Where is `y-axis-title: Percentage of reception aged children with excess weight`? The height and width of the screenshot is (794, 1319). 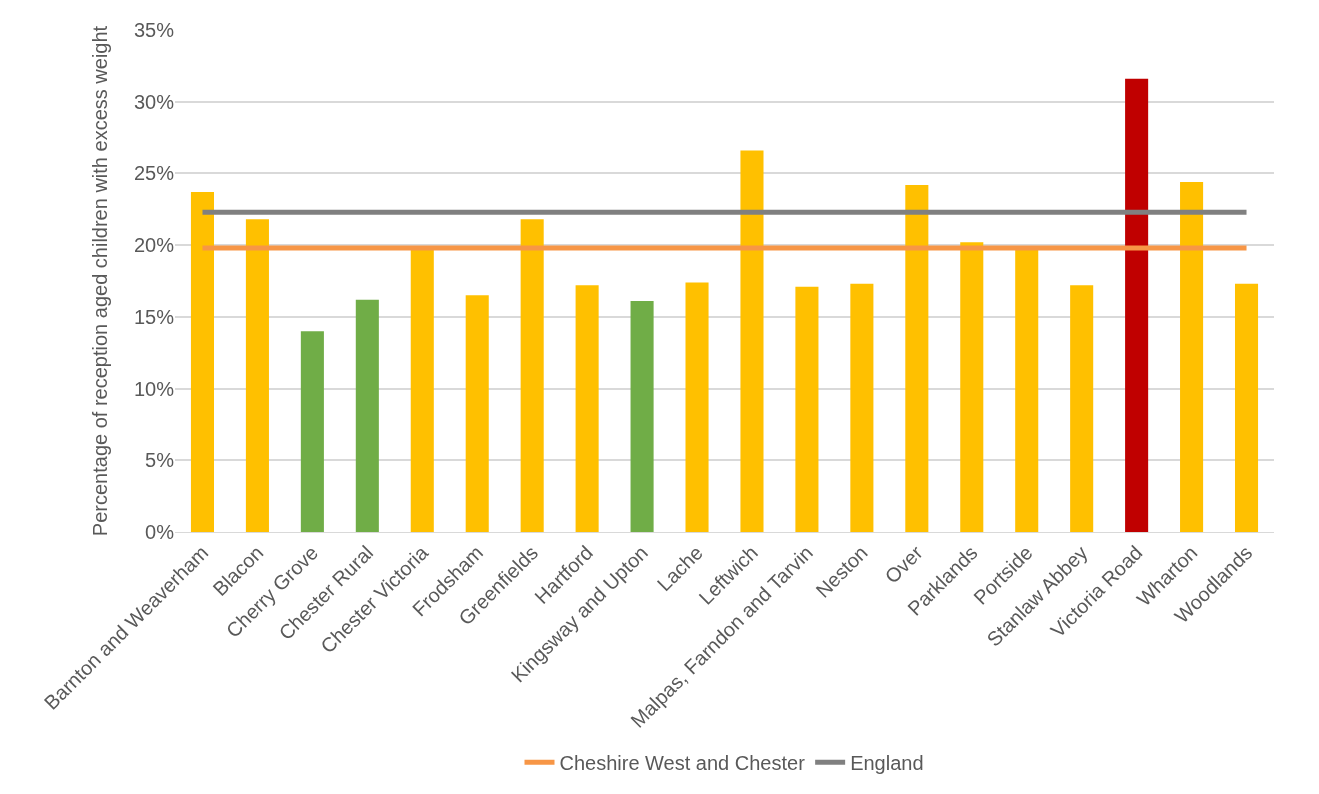
y-axis-title: Percentage of reception aged children with excess weight is located at coordinates (100, 281).